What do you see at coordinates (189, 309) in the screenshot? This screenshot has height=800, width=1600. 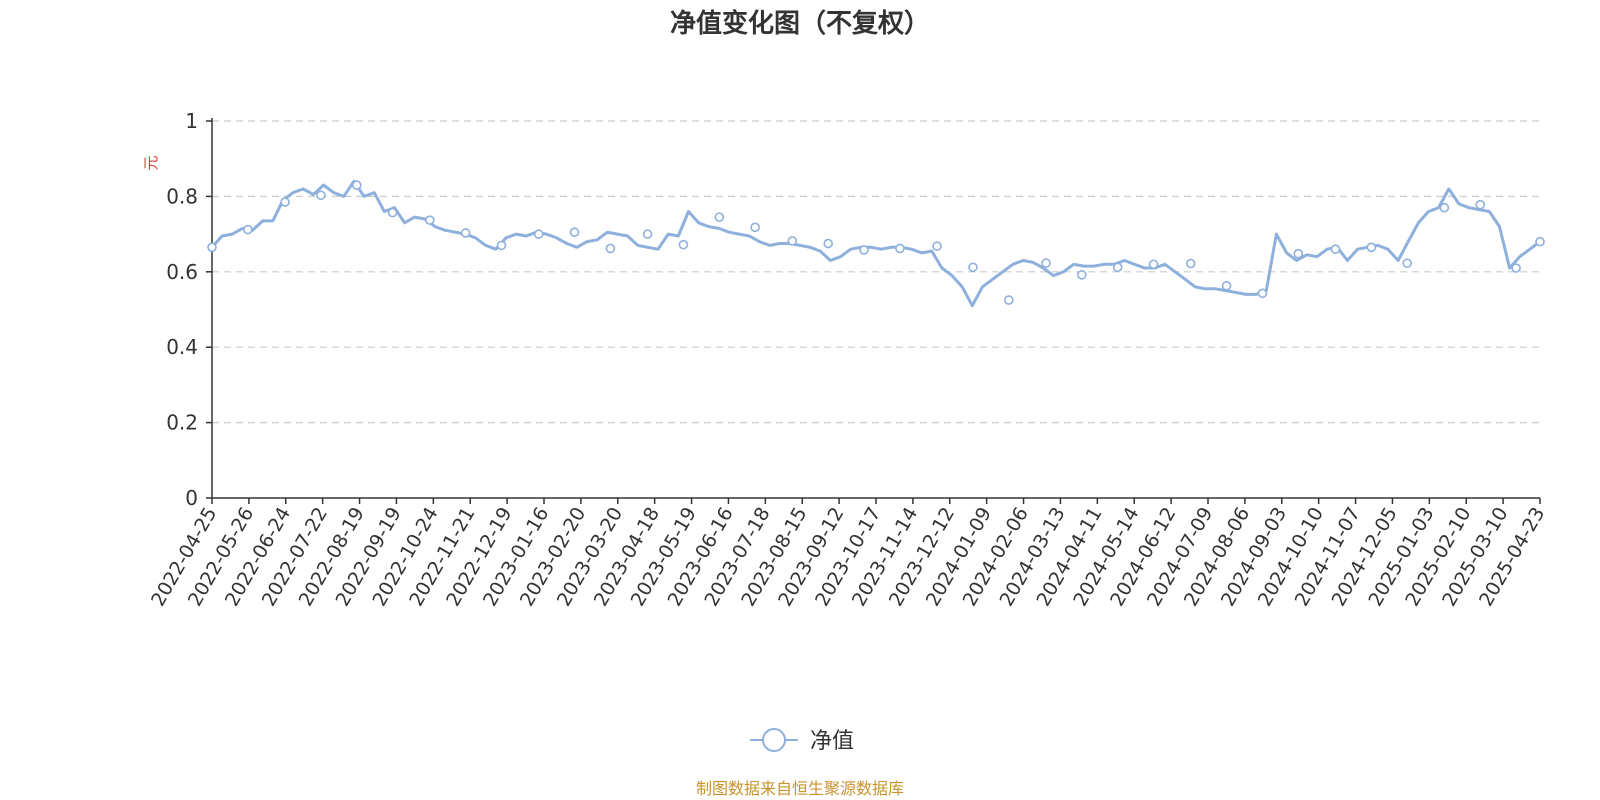 I see `y-axis-ticks: 0 0.2 0.4 0.6 0.8 1` at bounding box center [189, 309].